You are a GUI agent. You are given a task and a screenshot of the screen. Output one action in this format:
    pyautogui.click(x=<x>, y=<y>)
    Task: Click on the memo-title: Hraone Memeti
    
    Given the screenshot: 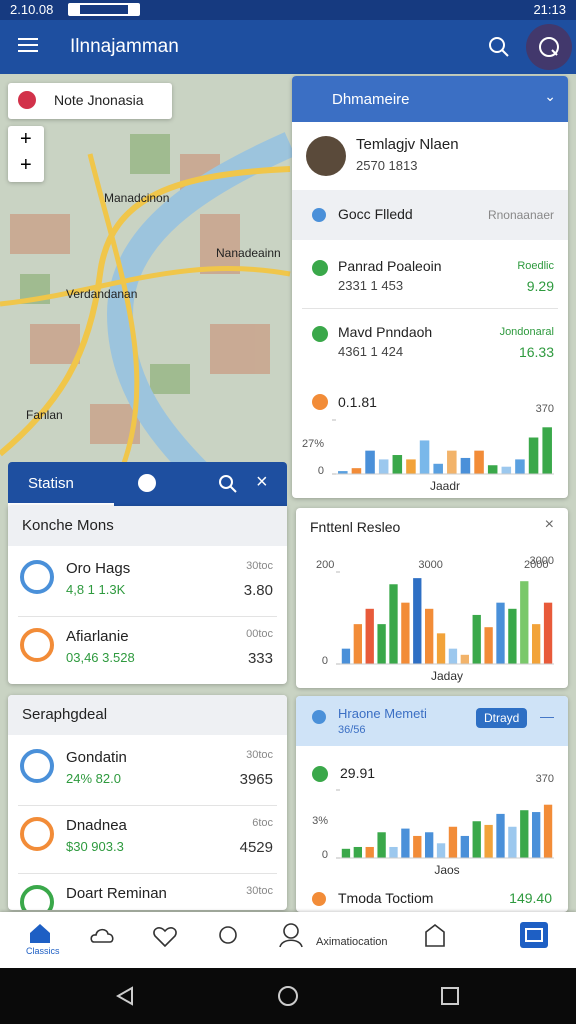 What is the action you would take?
    pyautogui.click(x=382, y=713)
    